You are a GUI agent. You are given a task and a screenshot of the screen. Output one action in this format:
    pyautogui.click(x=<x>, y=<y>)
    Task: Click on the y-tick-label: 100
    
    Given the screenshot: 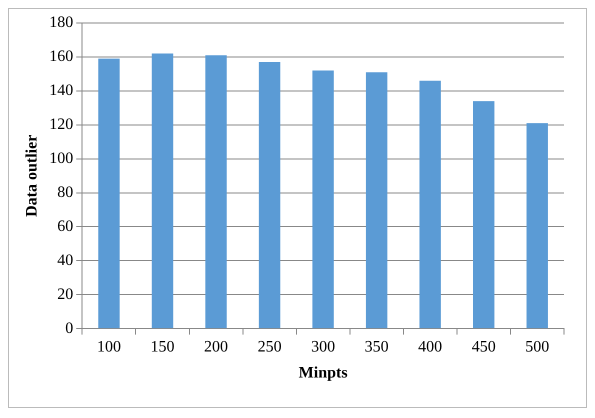 What is the action you would take?
    pyautogui.click(x=61, y=159)
    